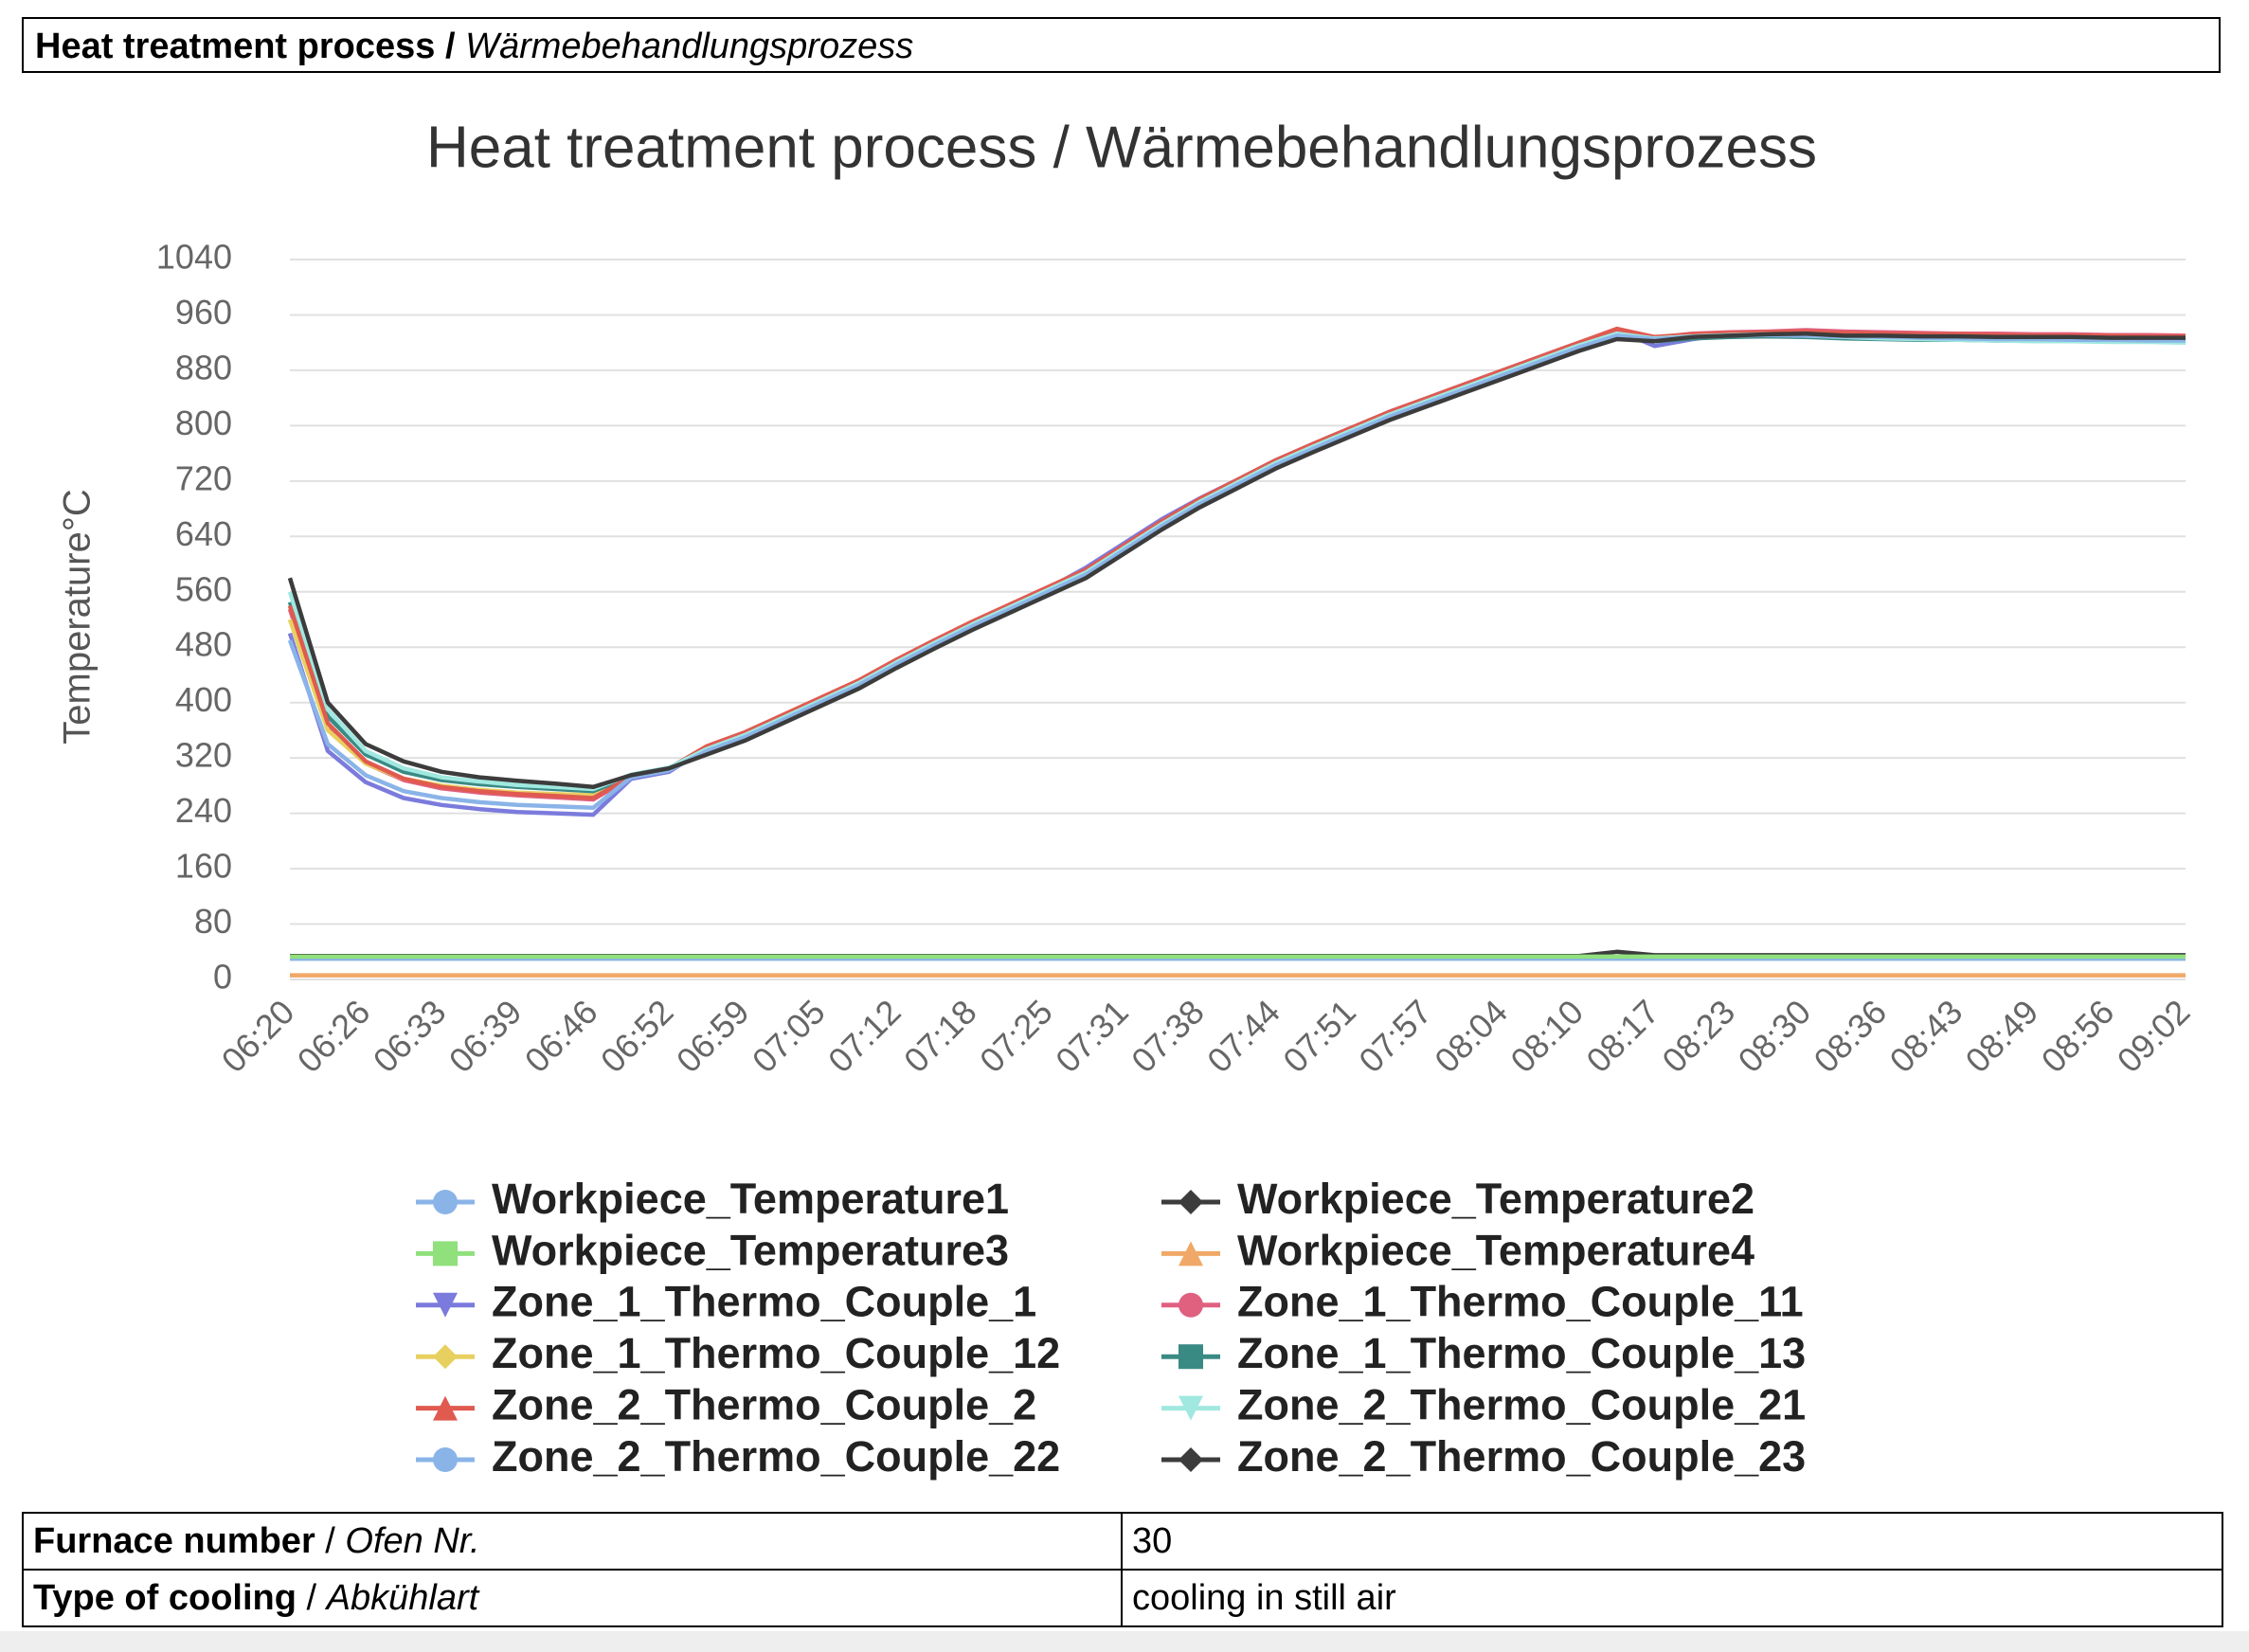 Image resolution: width=2249 pixels, height=1652 pixels. What do you see at coordinates (738, 1353) in the screenshot?
I see `legend-item: Zone_1_Thermo_Couple_12` at bounding box center [738, 1353].